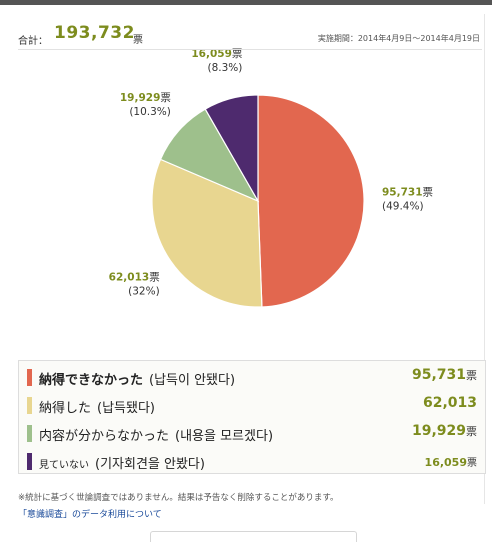 This screenshot has width=492, height=542. What do you see at coordinates (407, 192) in the screenshot?
I see `slice-value-label: 95,731票` at bounding box center [407, 192].